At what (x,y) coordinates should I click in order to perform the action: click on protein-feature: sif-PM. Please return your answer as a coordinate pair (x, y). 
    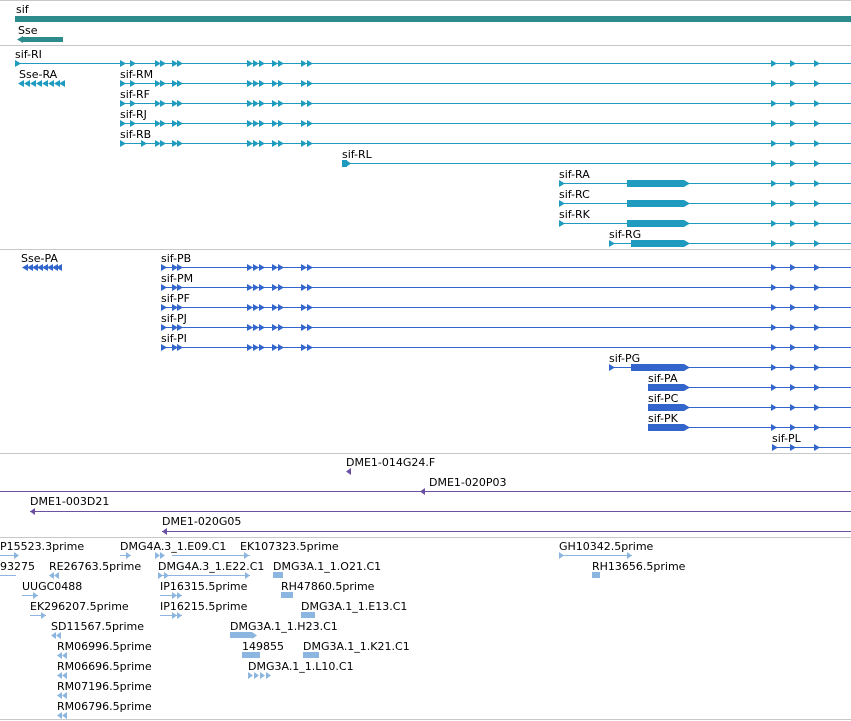
    Looking at the image, I should click on (506, 281).